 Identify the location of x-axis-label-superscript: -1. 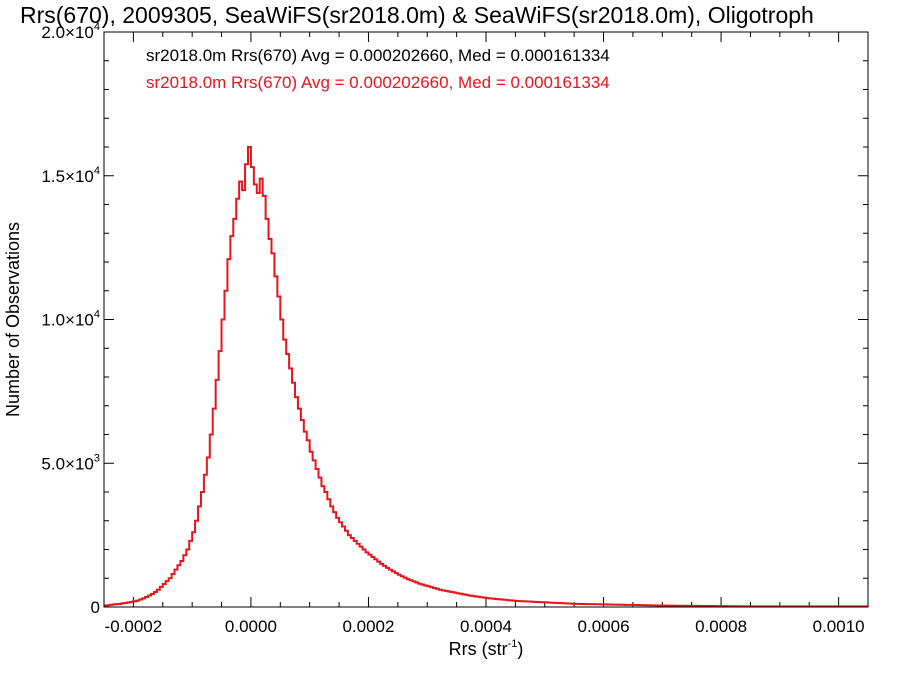
(513, 644).